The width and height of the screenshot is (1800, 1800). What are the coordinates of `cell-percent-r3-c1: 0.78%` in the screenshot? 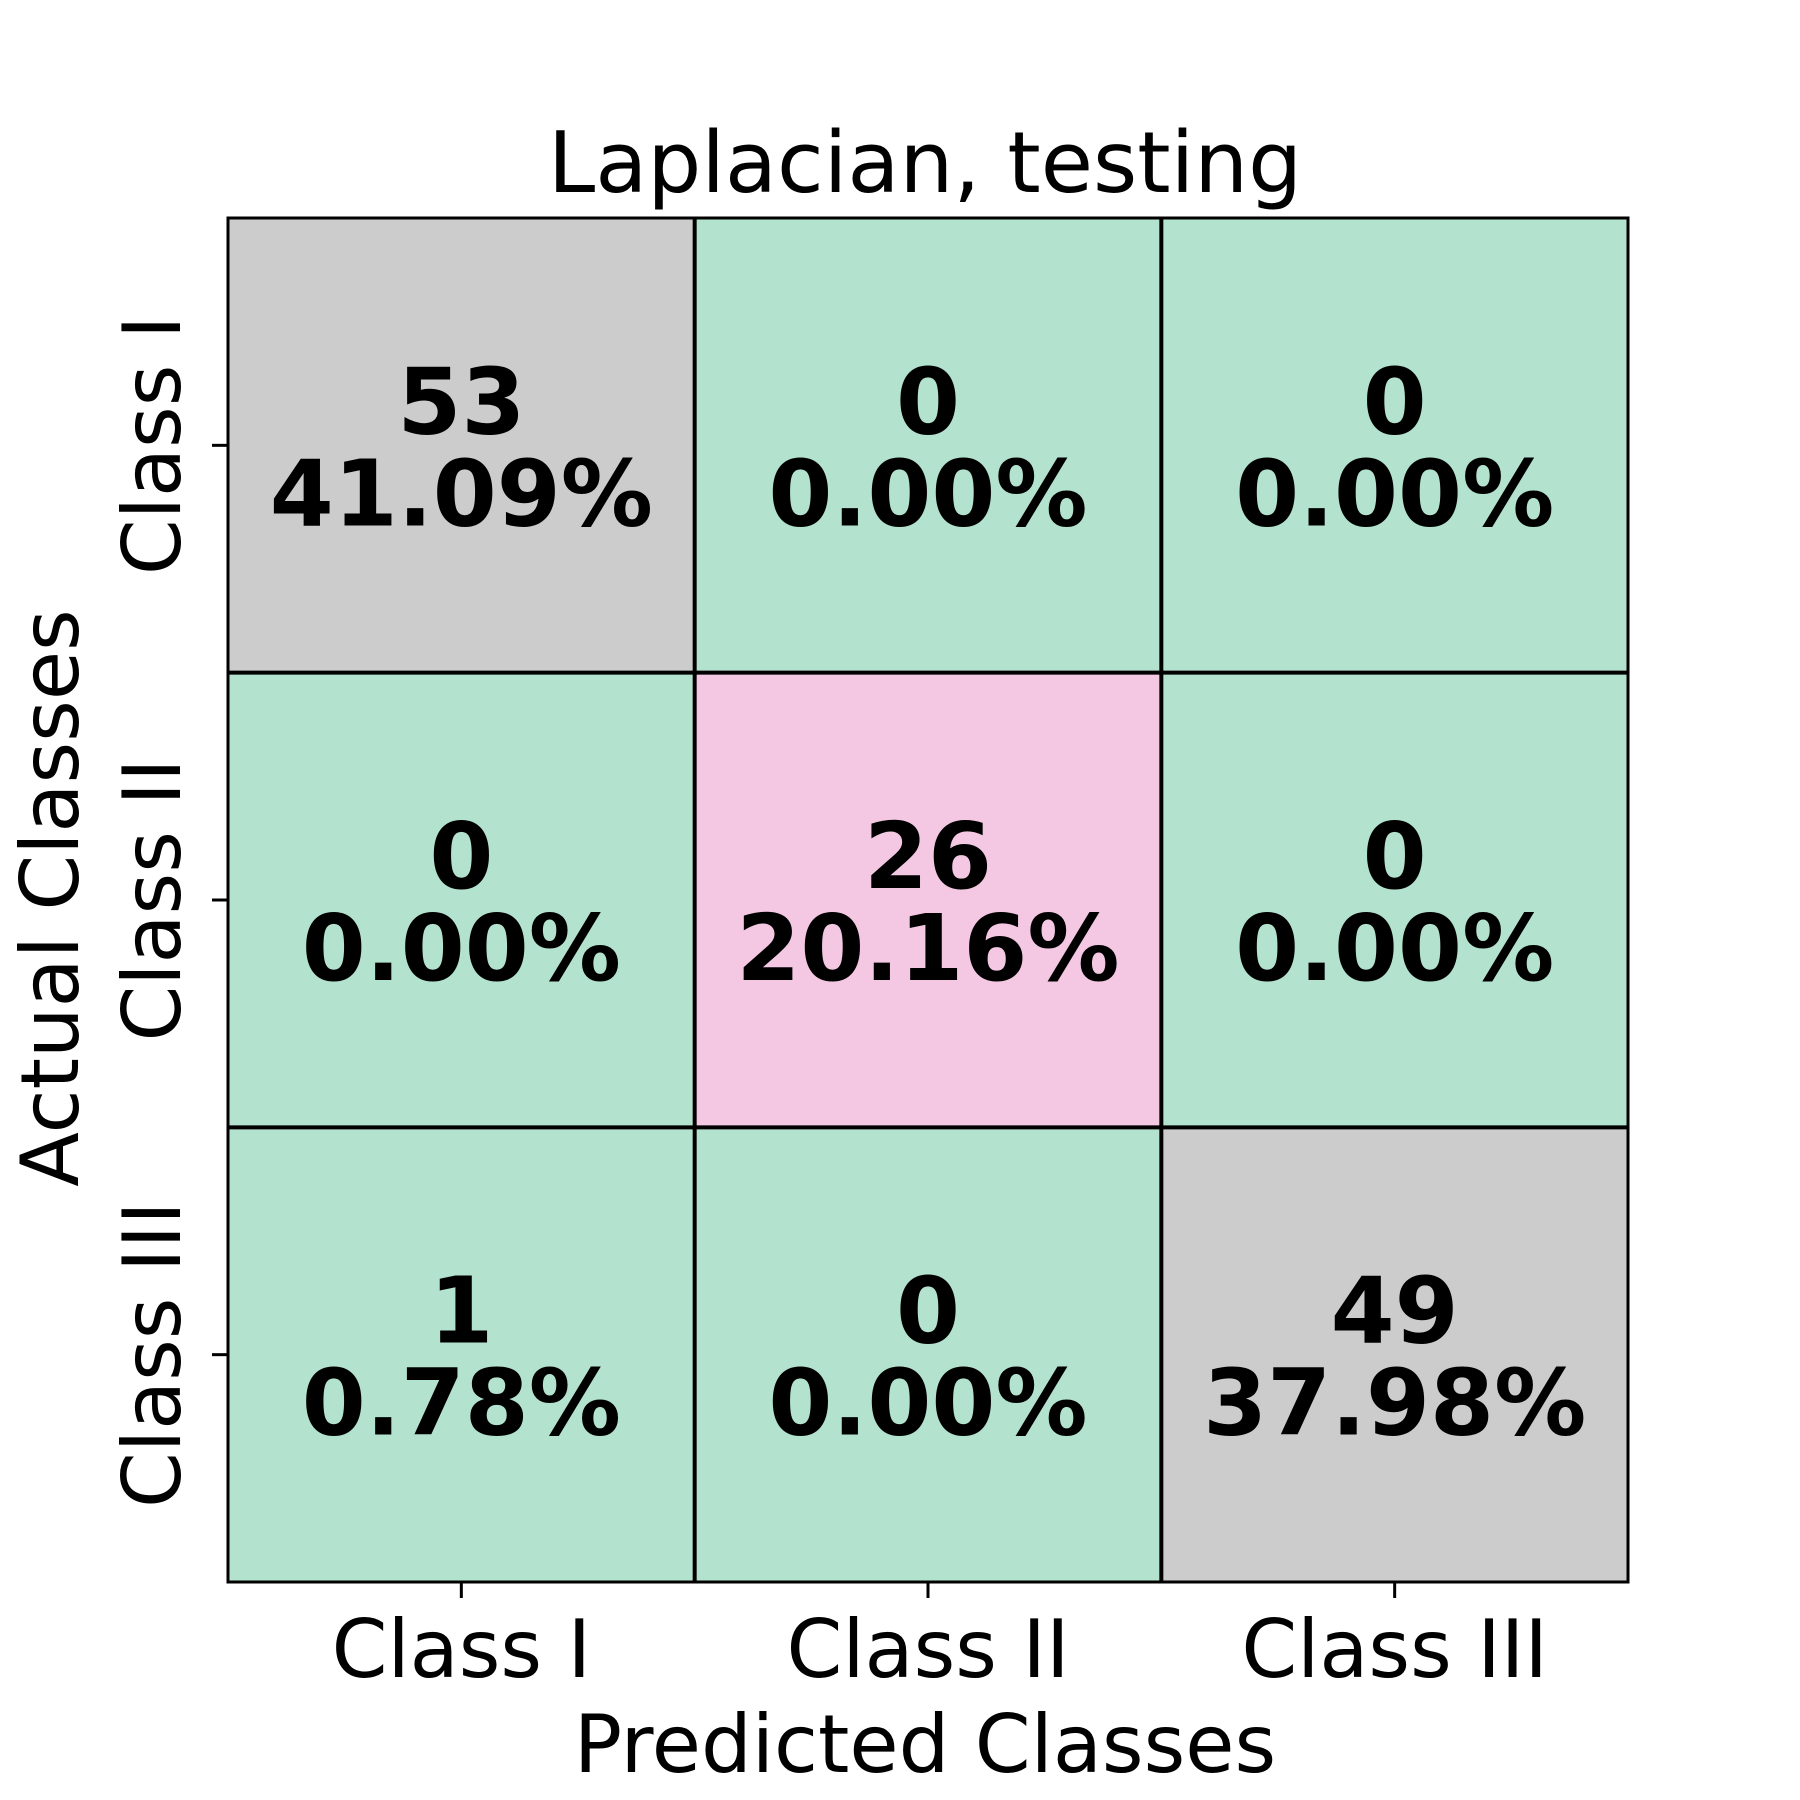 It's located at (461, 1403).